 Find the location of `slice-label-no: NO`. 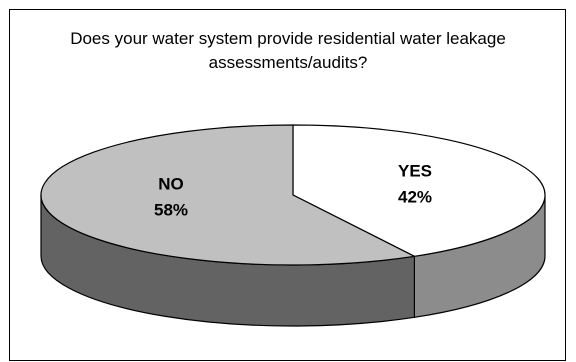

slice-label-no: NO is located at coordinates (171, 184).